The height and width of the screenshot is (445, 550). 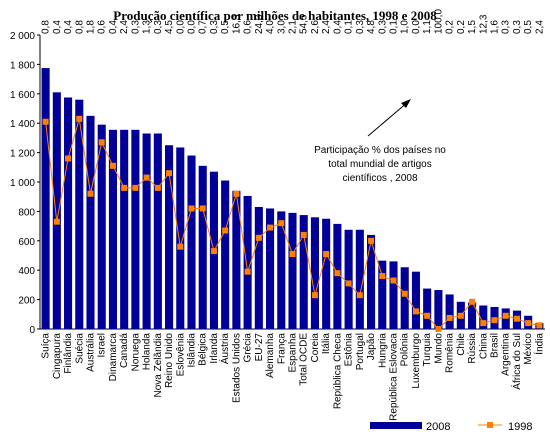 What do you see at coordinates (147, 352) in the screenshot?
I see `x-tick-label: Holanda` at bounding box center [147, 352].